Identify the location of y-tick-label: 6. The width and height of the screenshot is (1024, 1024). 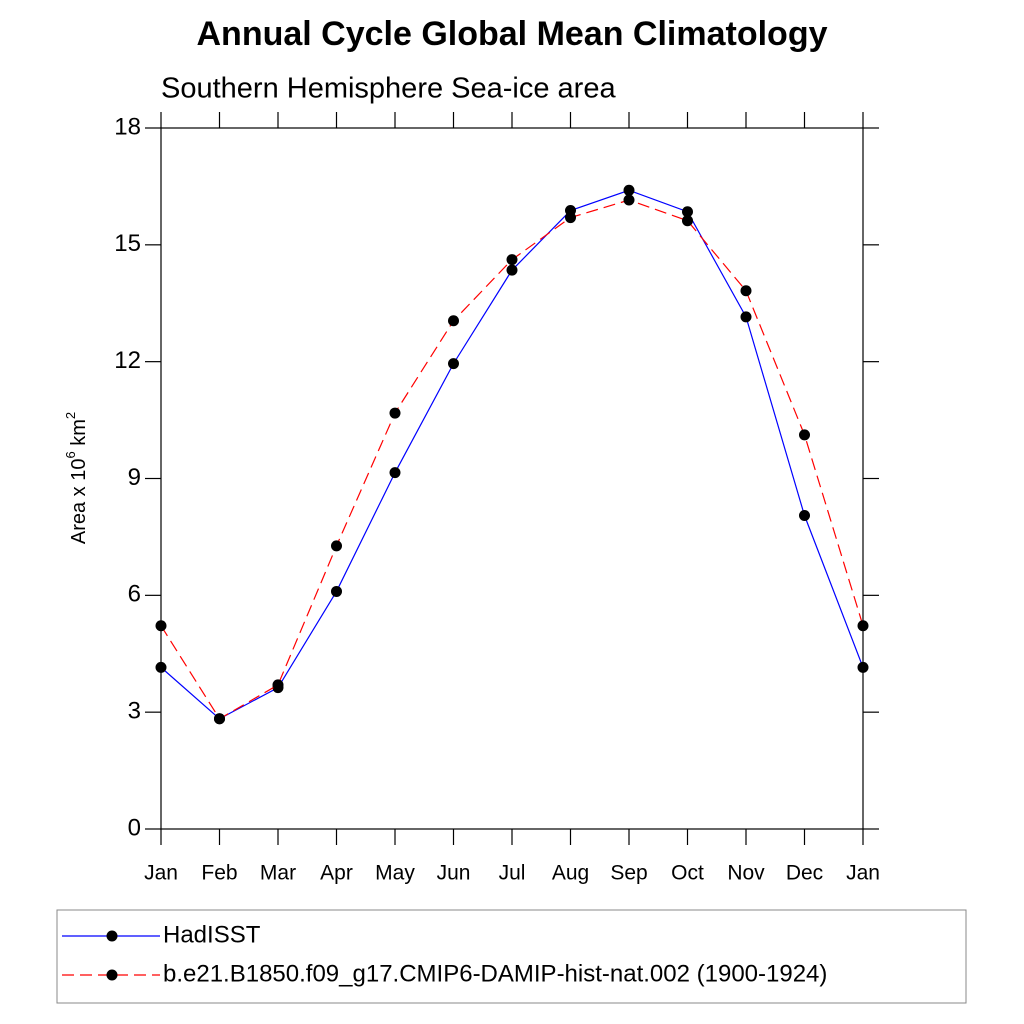
(134, 594).